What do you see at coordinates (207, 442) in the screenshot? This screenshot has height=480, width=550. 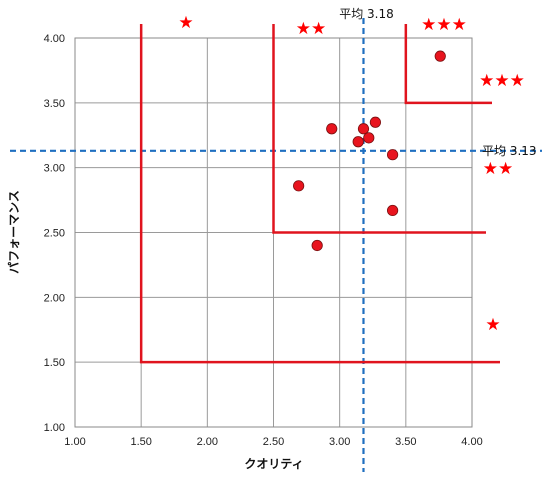 I see `x-tick-label: 2.00` at bounding box center [207, 442].